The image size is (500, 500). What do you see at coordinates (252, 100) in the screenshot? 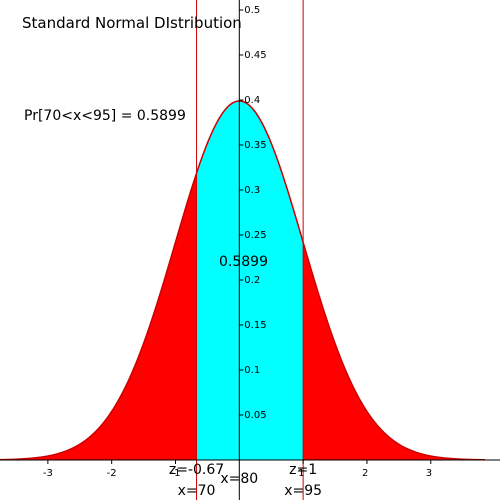
I see `y-tick-label: 0.4` at bounding box center [252, 100].